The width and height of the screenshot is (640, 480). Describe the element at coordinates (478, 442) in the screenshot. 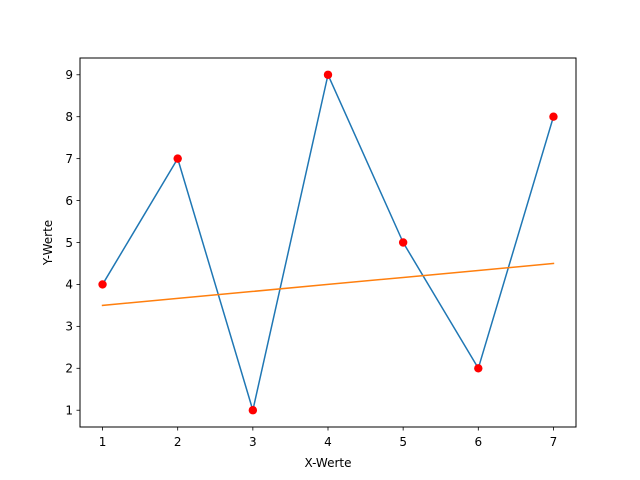

I see `x-tick-label-6: 6` at that location.